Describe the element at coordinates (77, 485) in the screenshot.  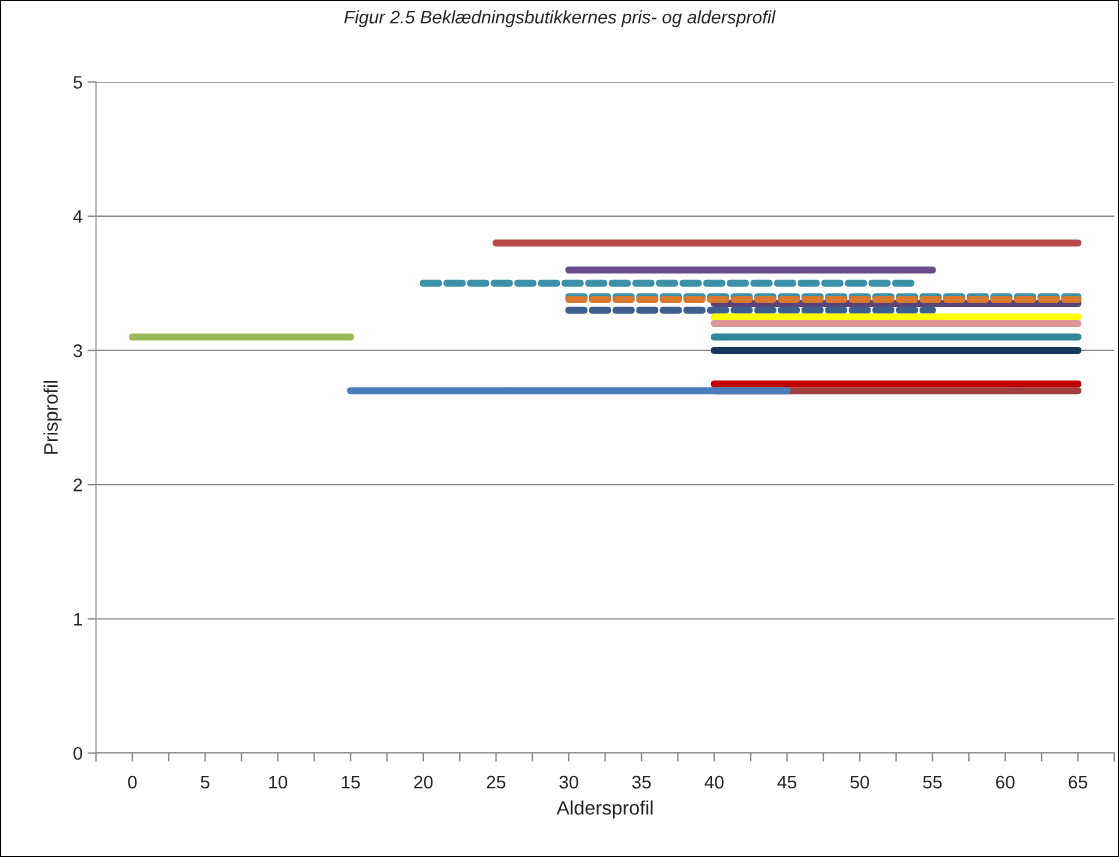
I see `y-tick-label: 2` at that location.